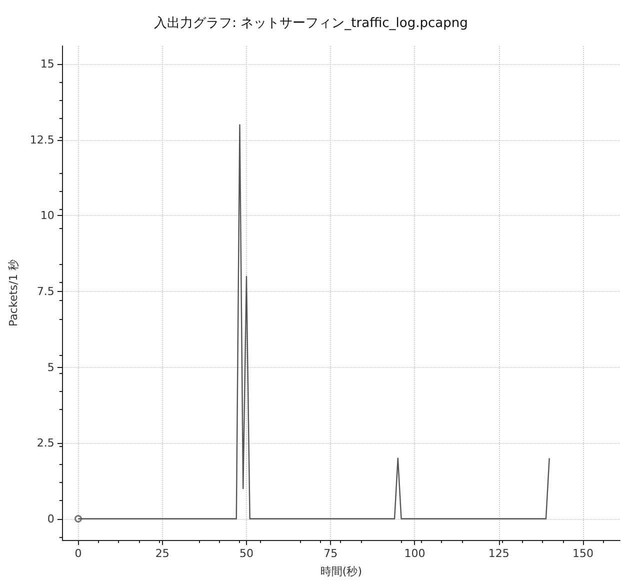 This screenshot has width=622, height=582. What do you see at coordinates (42, 139) in the screenshot?
I see `y-tick-label: 12.5` at bounding box center [42, 139].